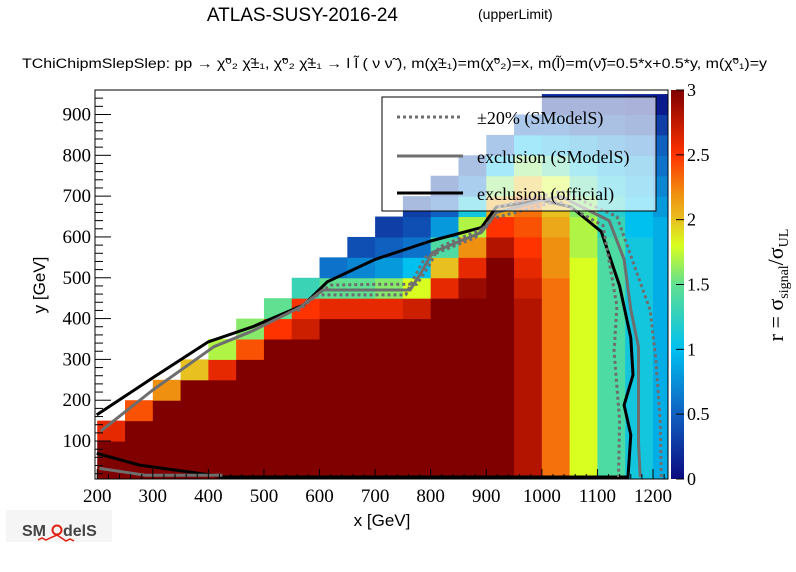  Describe the element at coordinates (691, 90) in the screenshot. I see `colorbar-tick-label: 3` at that location.